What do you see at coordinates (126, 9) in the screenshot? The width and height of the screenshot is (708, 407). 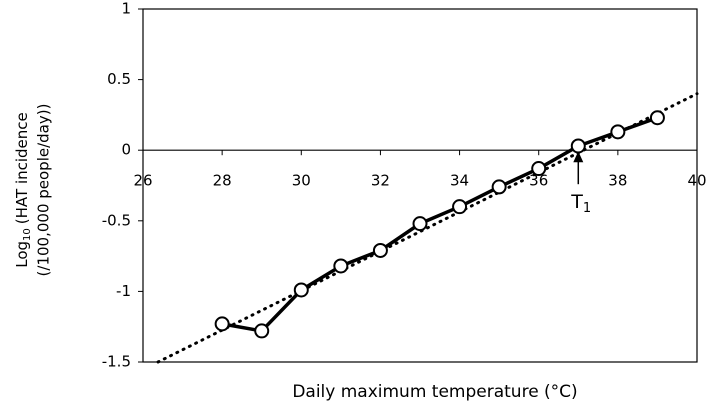 I see `y-tick-label: 1` at bounding box center [126, 9].